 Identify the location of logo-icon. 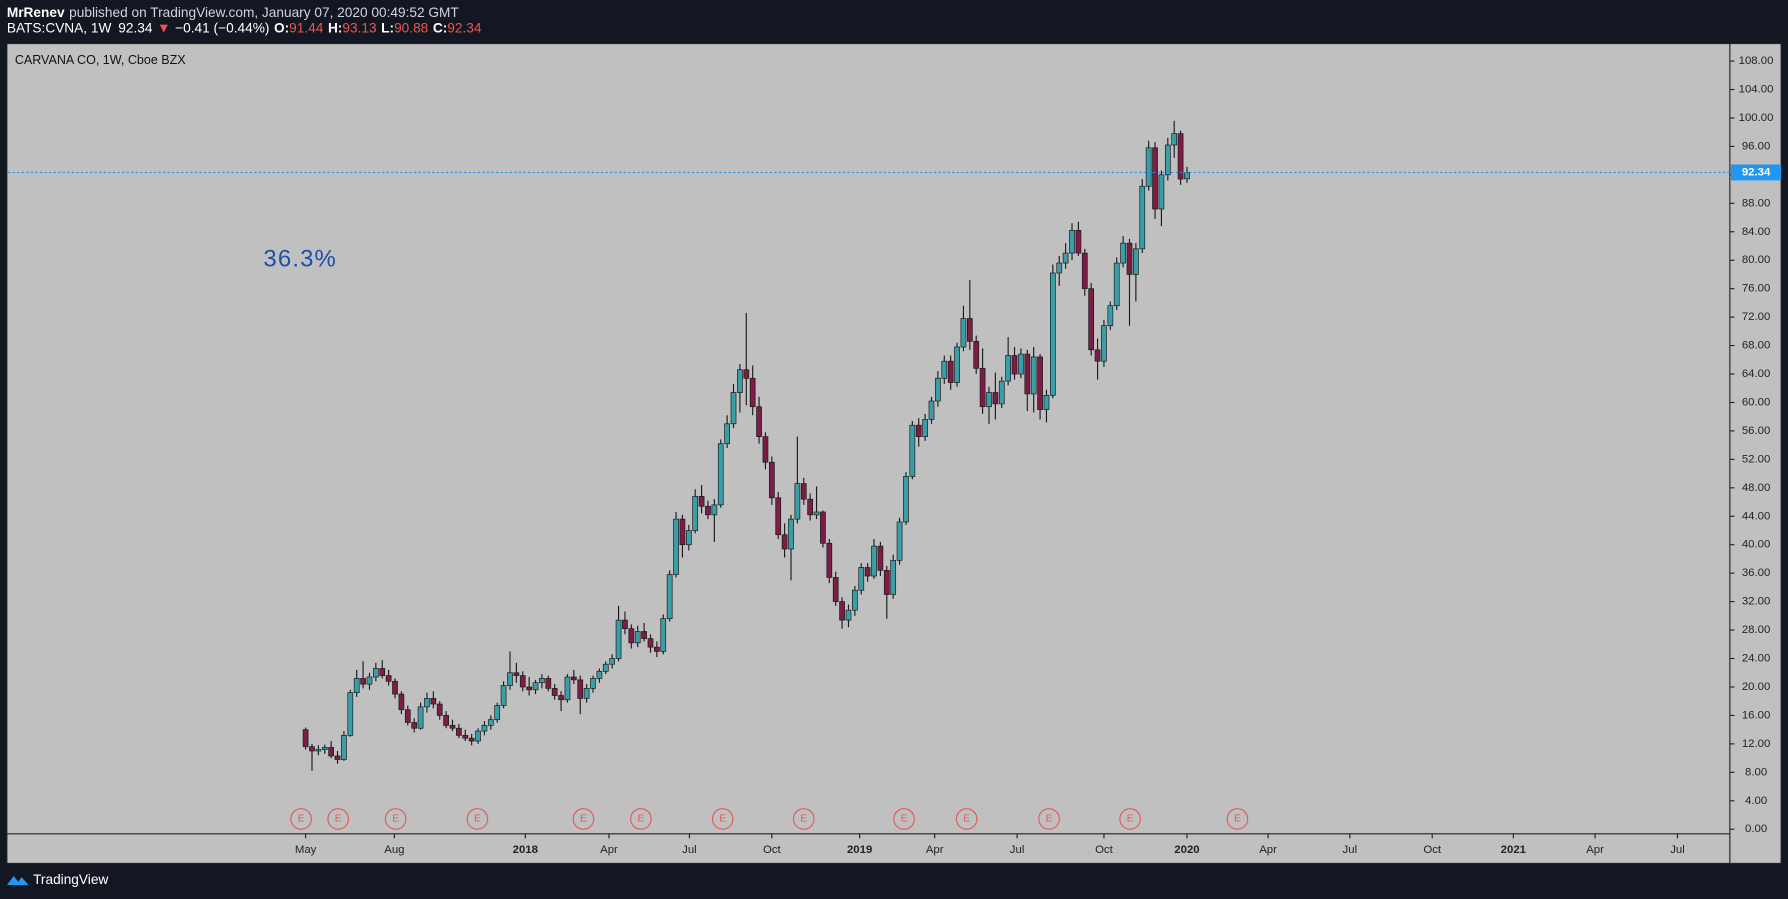
(17, 880).